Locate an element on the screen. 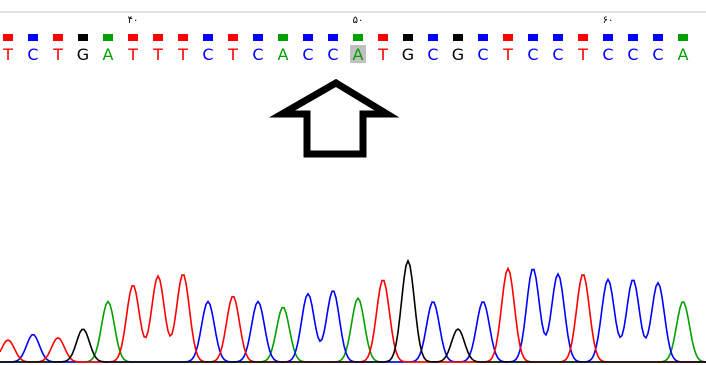  highlight-group is located at coordinates (358, 54).